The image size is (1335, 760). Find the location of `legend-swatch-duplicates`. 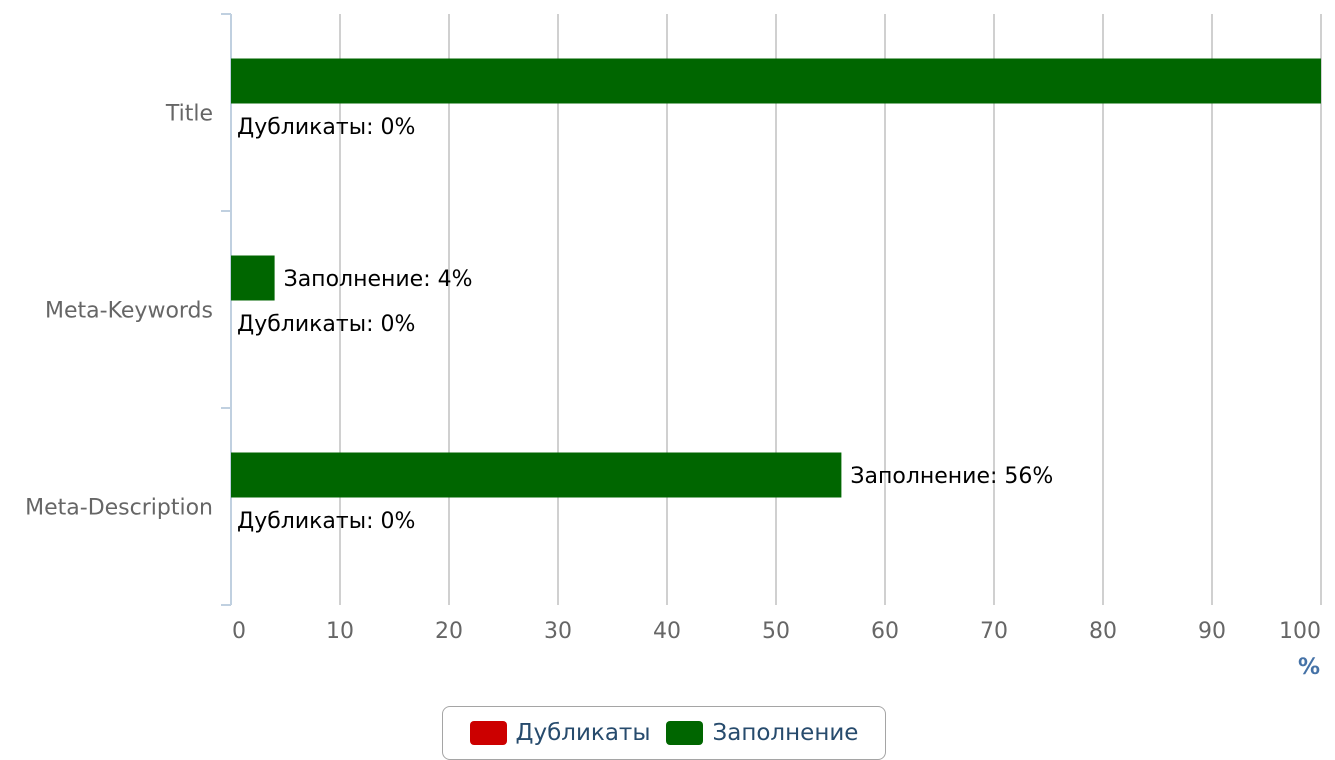

legend-swatch-duplicates is located at coordinates (488, 733).